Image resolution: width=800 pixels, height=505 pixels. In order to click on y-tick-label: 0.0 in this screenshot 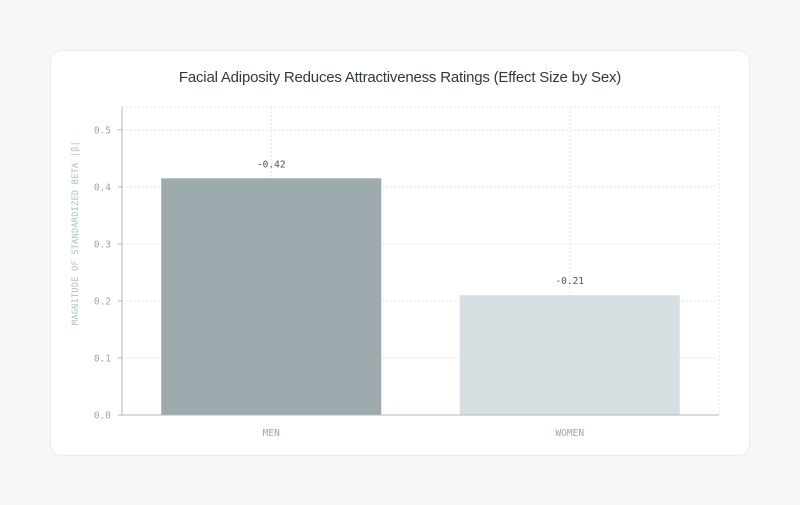, I will do `click(102, 416)`.